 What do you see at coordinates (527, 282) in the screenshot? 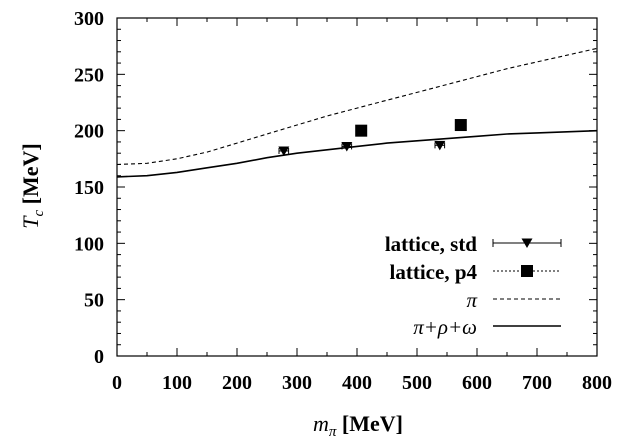
I see `legend-samples` at bounding box center [527, 282].